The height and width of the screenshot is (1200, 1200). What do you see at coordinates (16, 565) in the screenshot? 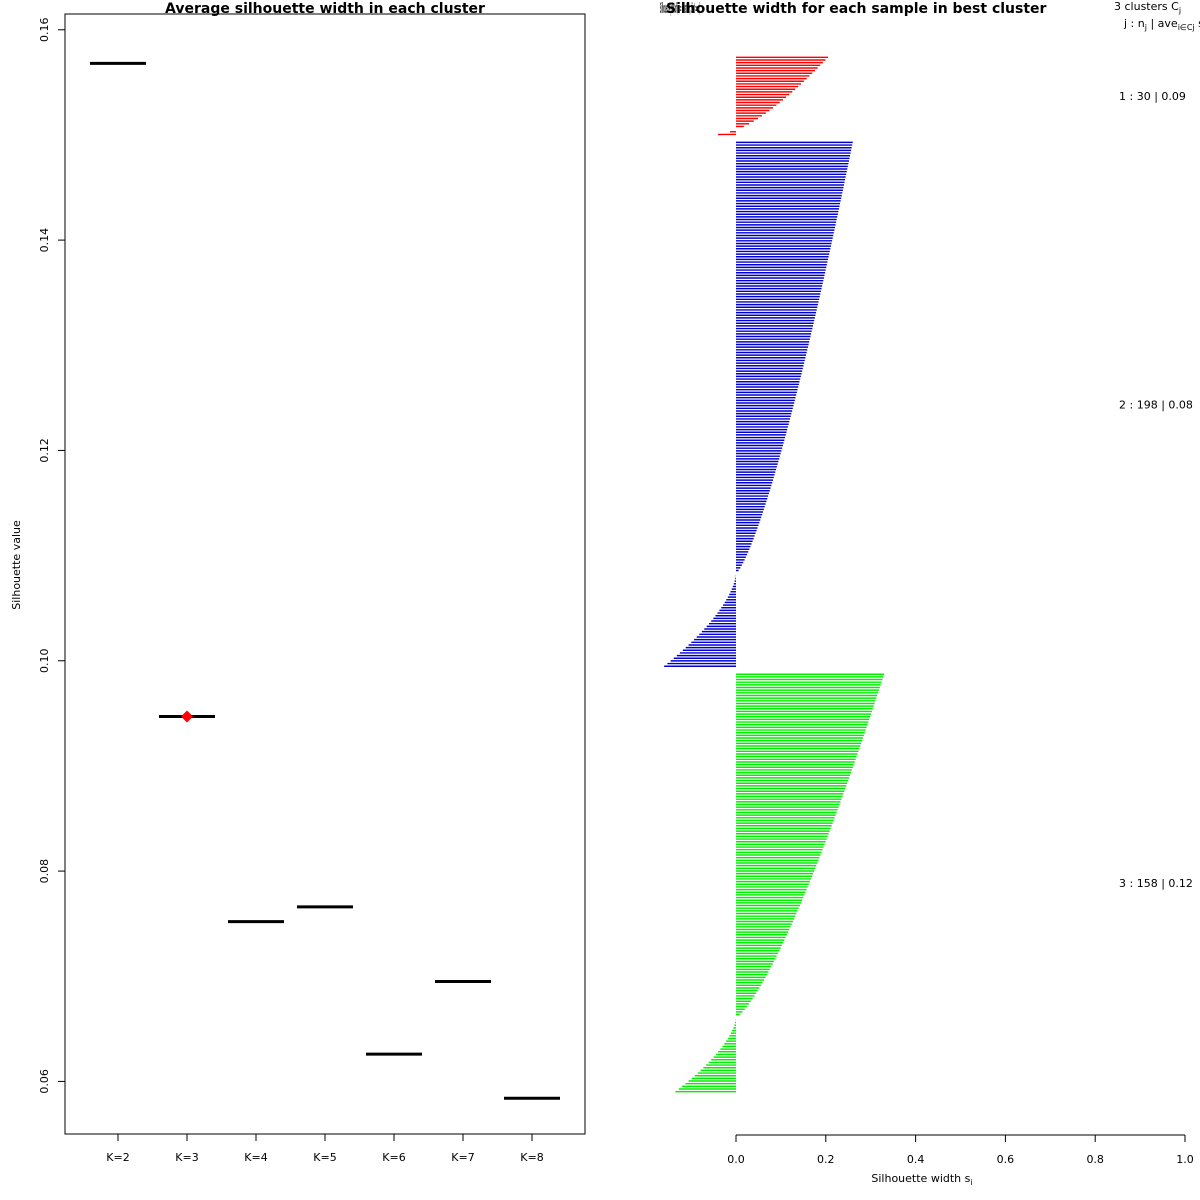
I see `left-y-axis-label: Silhouette value` at bounding box center [16, 565].